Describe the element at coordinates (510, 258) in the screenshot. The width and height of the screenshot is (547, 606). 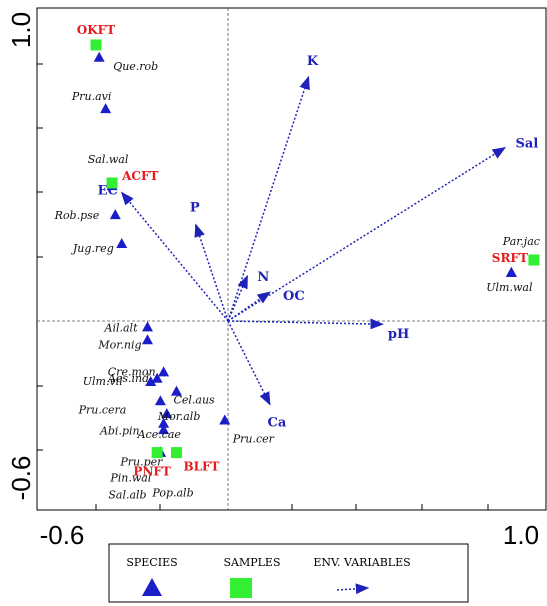
I see `sample-label-srft: SRFT` at that location.